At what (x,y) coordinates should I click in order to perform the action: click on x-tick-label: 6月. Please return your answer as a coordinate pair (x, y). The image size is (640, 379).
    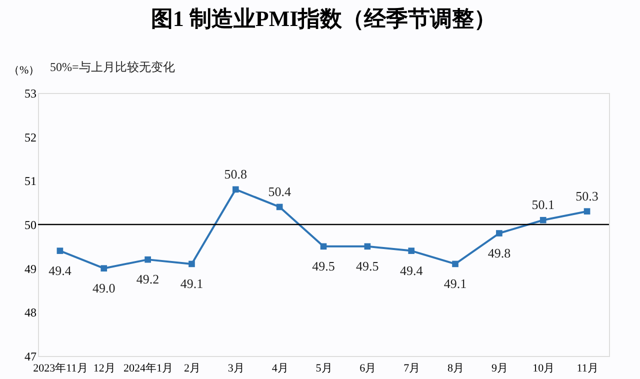
    Looking at the image, I should click on (368, 368).